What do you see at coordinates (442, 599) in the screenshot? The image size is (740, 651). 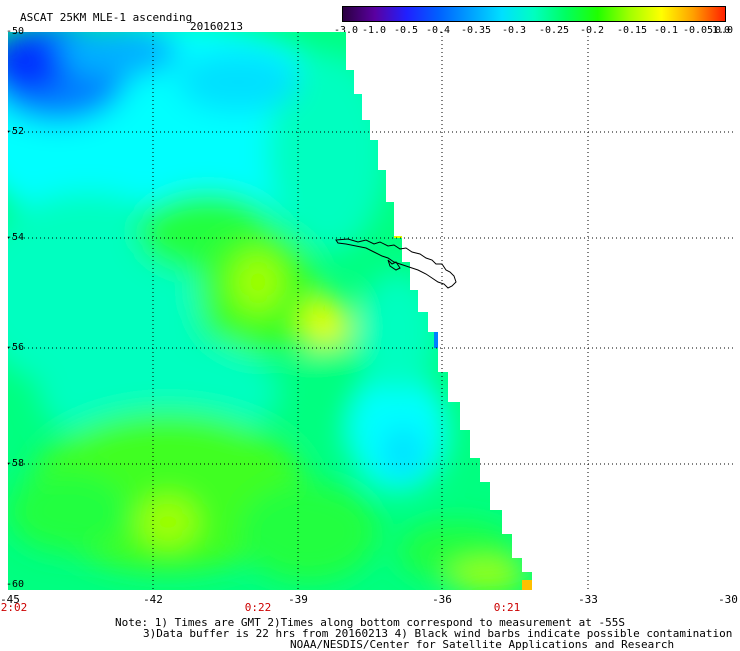 I see `lon-tick-label: -36` at bounding box center [442, 599].